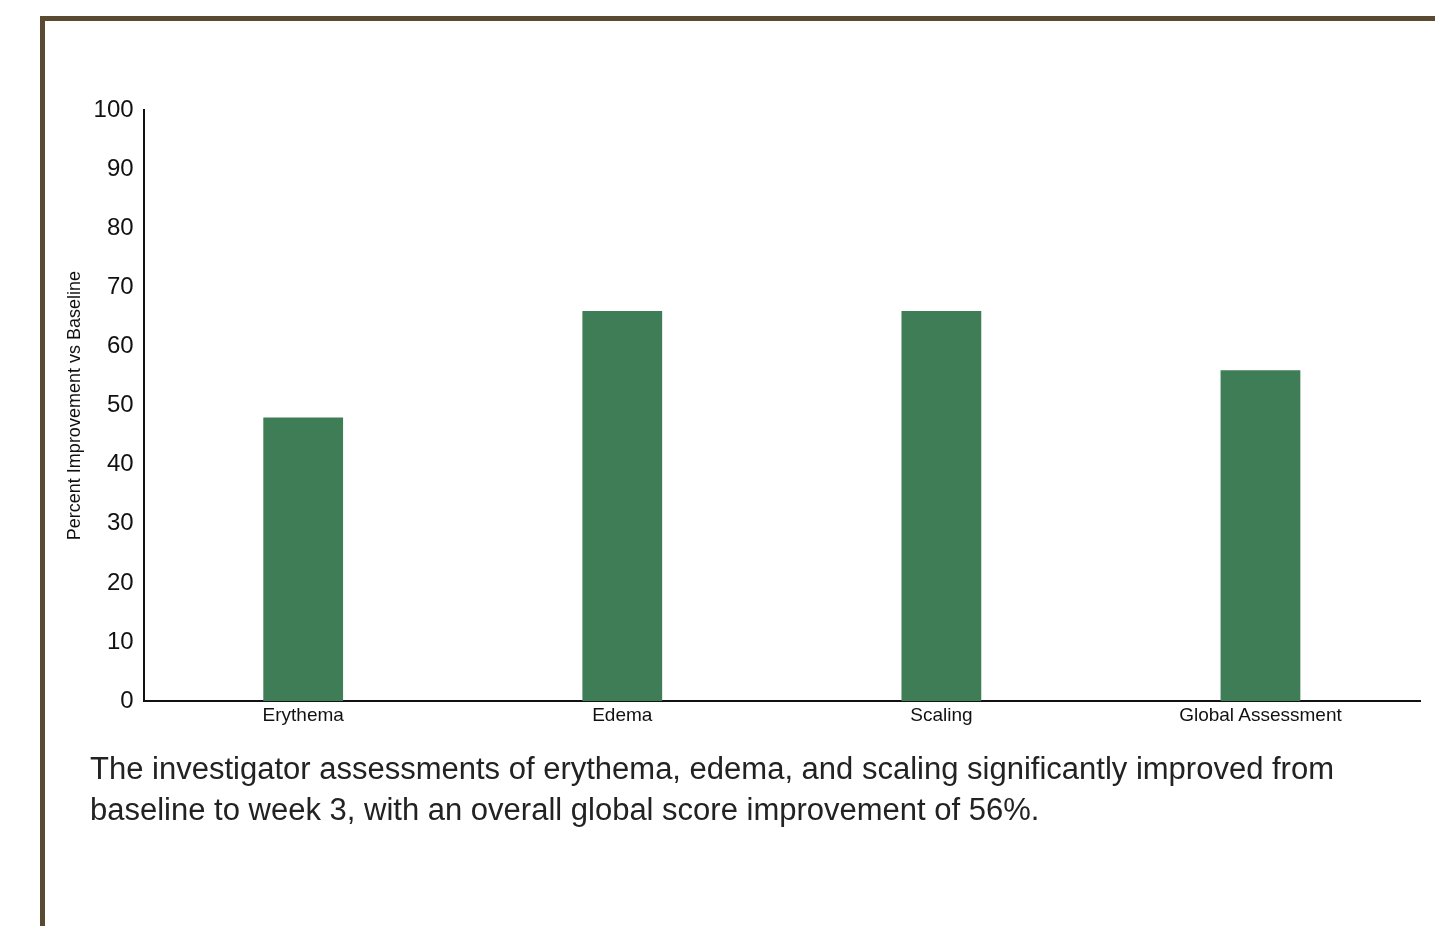 This screenshot has width=1441, height=931. What do you see at coordinates (120, 285) in the screenshot?
I see `y-tick-label: 70` at bounding box center [120, 285].